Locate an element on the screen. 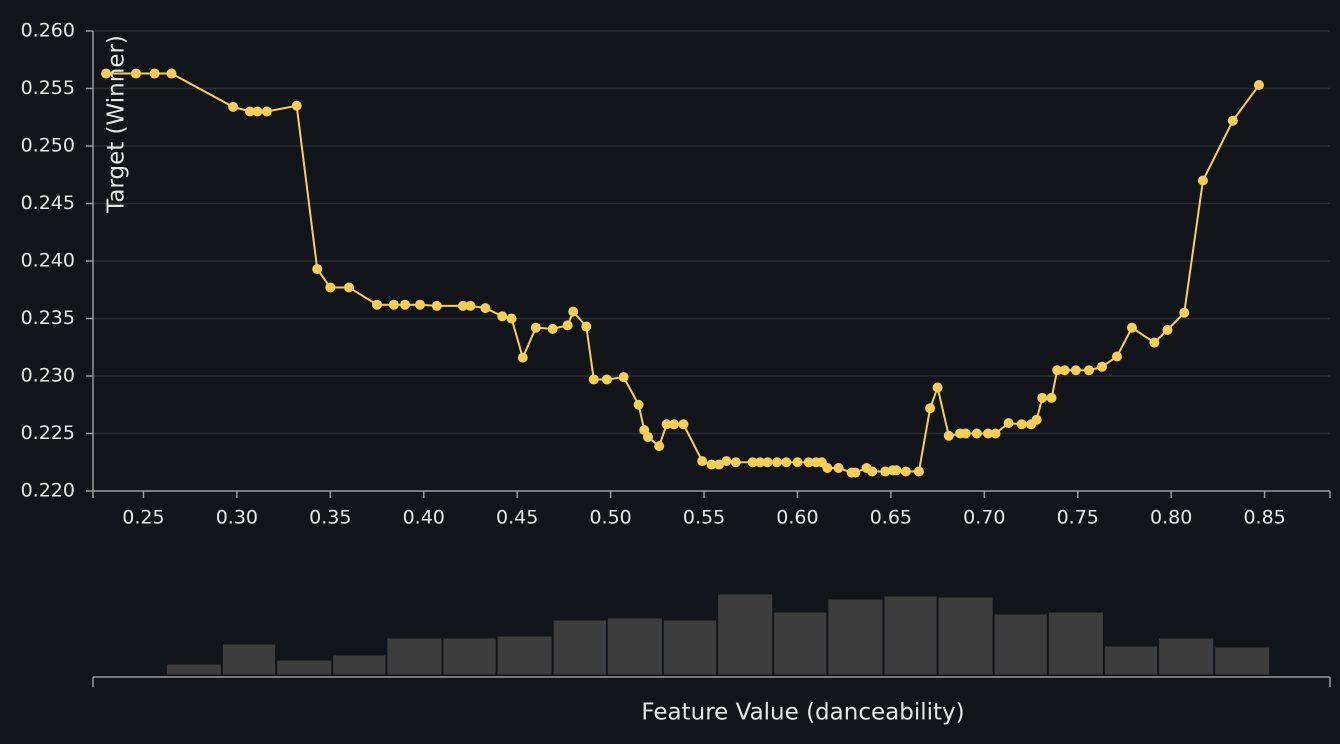  y-tick-label: 0.260 is located at coordinates (48, 31).